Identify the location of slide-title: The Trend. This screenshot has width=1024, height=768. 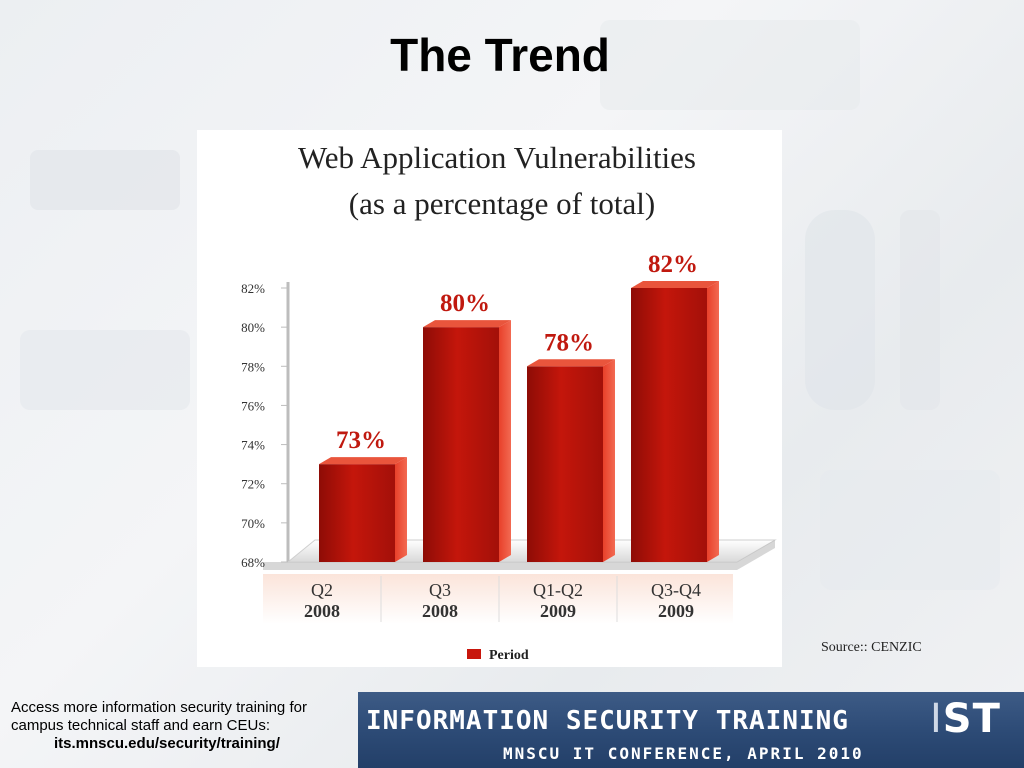
(500, 55).